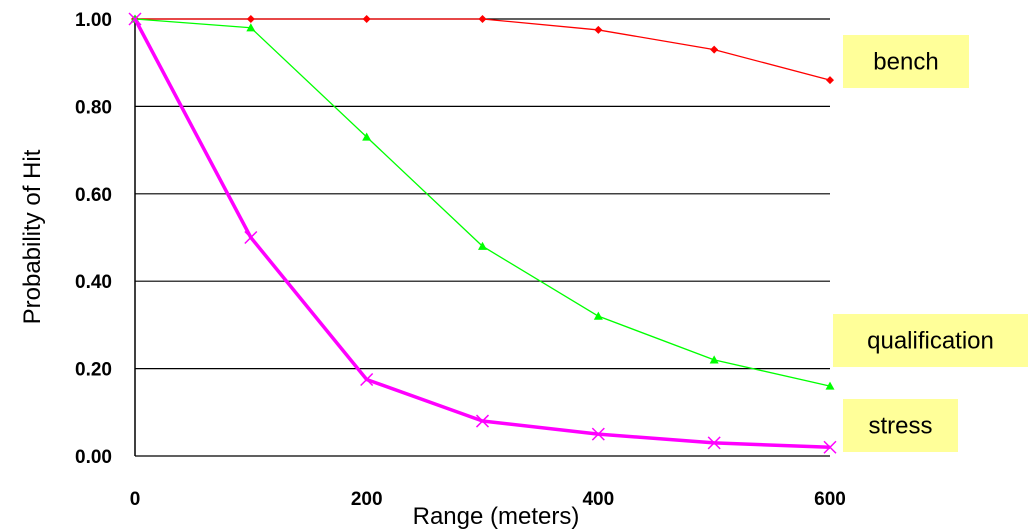 The height and width of the screenshot is (529, 1028). I want to click on x-tick-label: 400, so click(598, 499).